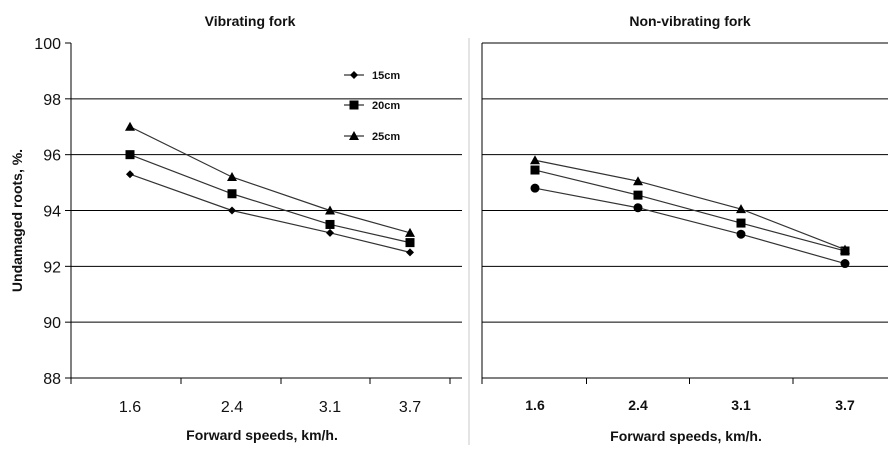 The image size is (888, 450). What do you see at coordinates (386, 76) in the screenshot?
I see `legend-label: 15cm` at bounding box center [386, 76].